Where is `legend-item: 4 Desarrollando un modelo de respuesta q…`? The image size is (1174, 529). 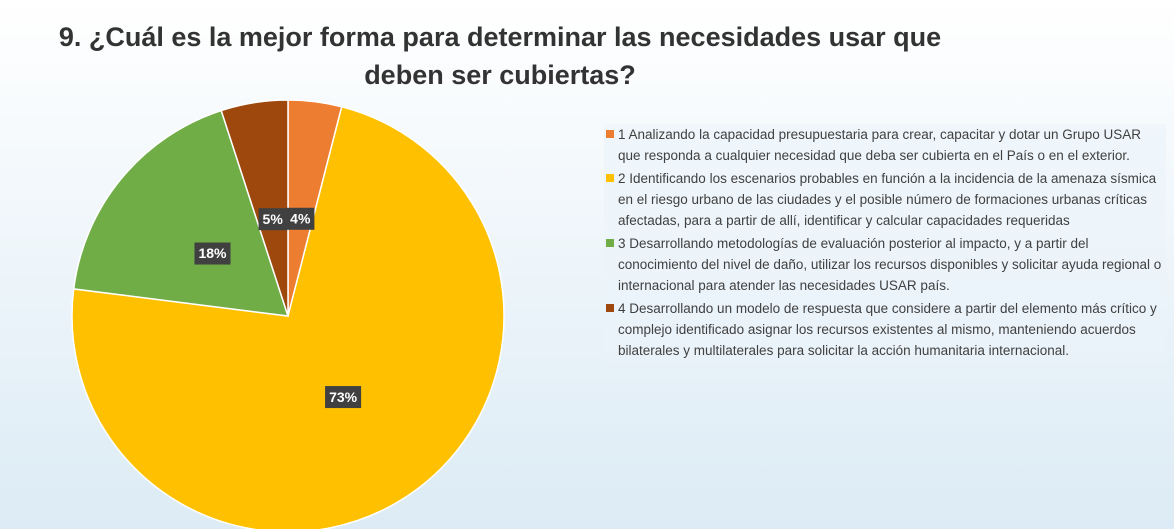
legend-item: 4 Desarrollando un modelo de respuesta q… is located at coordinates (885, 329).